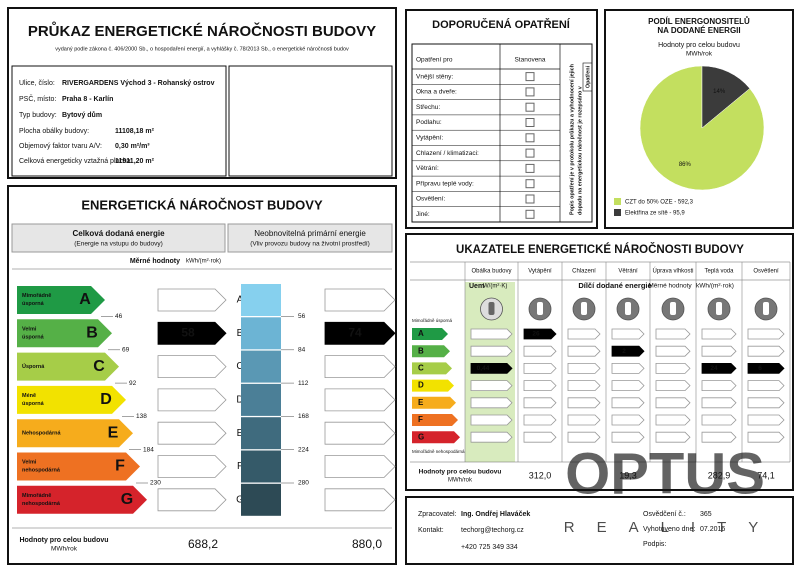 The image size is (800, 571). I want to click on threshold: 92, so click(133, 383).